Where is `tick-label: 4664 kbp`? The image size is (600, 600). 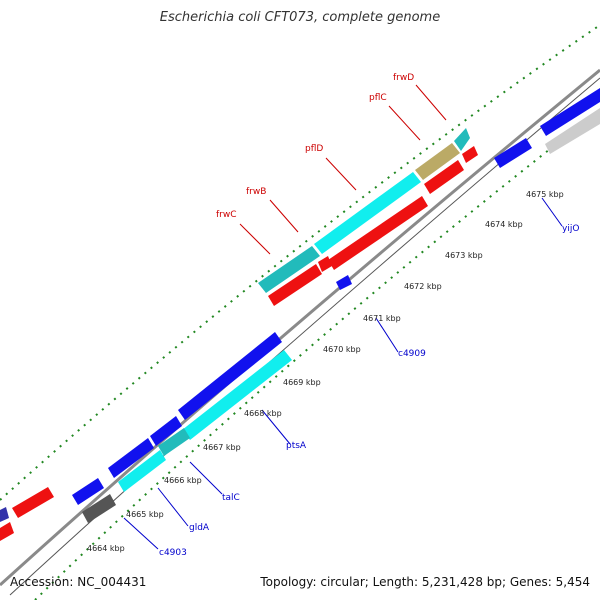 tick-label: 4664 kbp is located at coordinates (106, 548).